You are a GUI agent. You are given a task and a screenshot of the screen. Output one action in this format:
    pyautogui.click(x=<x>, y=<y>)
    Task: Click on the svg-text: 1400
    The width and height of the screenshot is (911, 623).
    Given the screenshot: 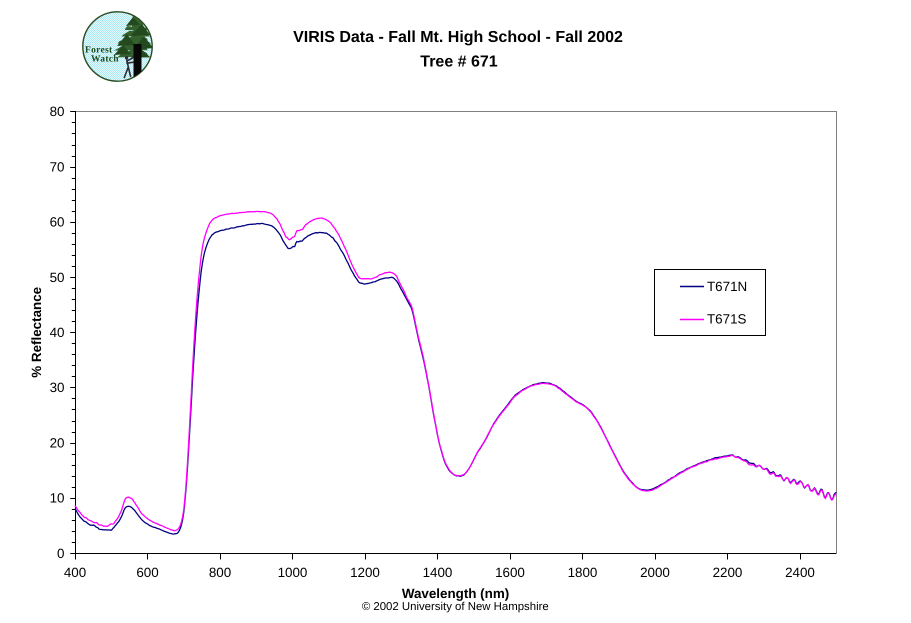 What is the action you would take?
    pyautogui.click(x=438, y=572)
    